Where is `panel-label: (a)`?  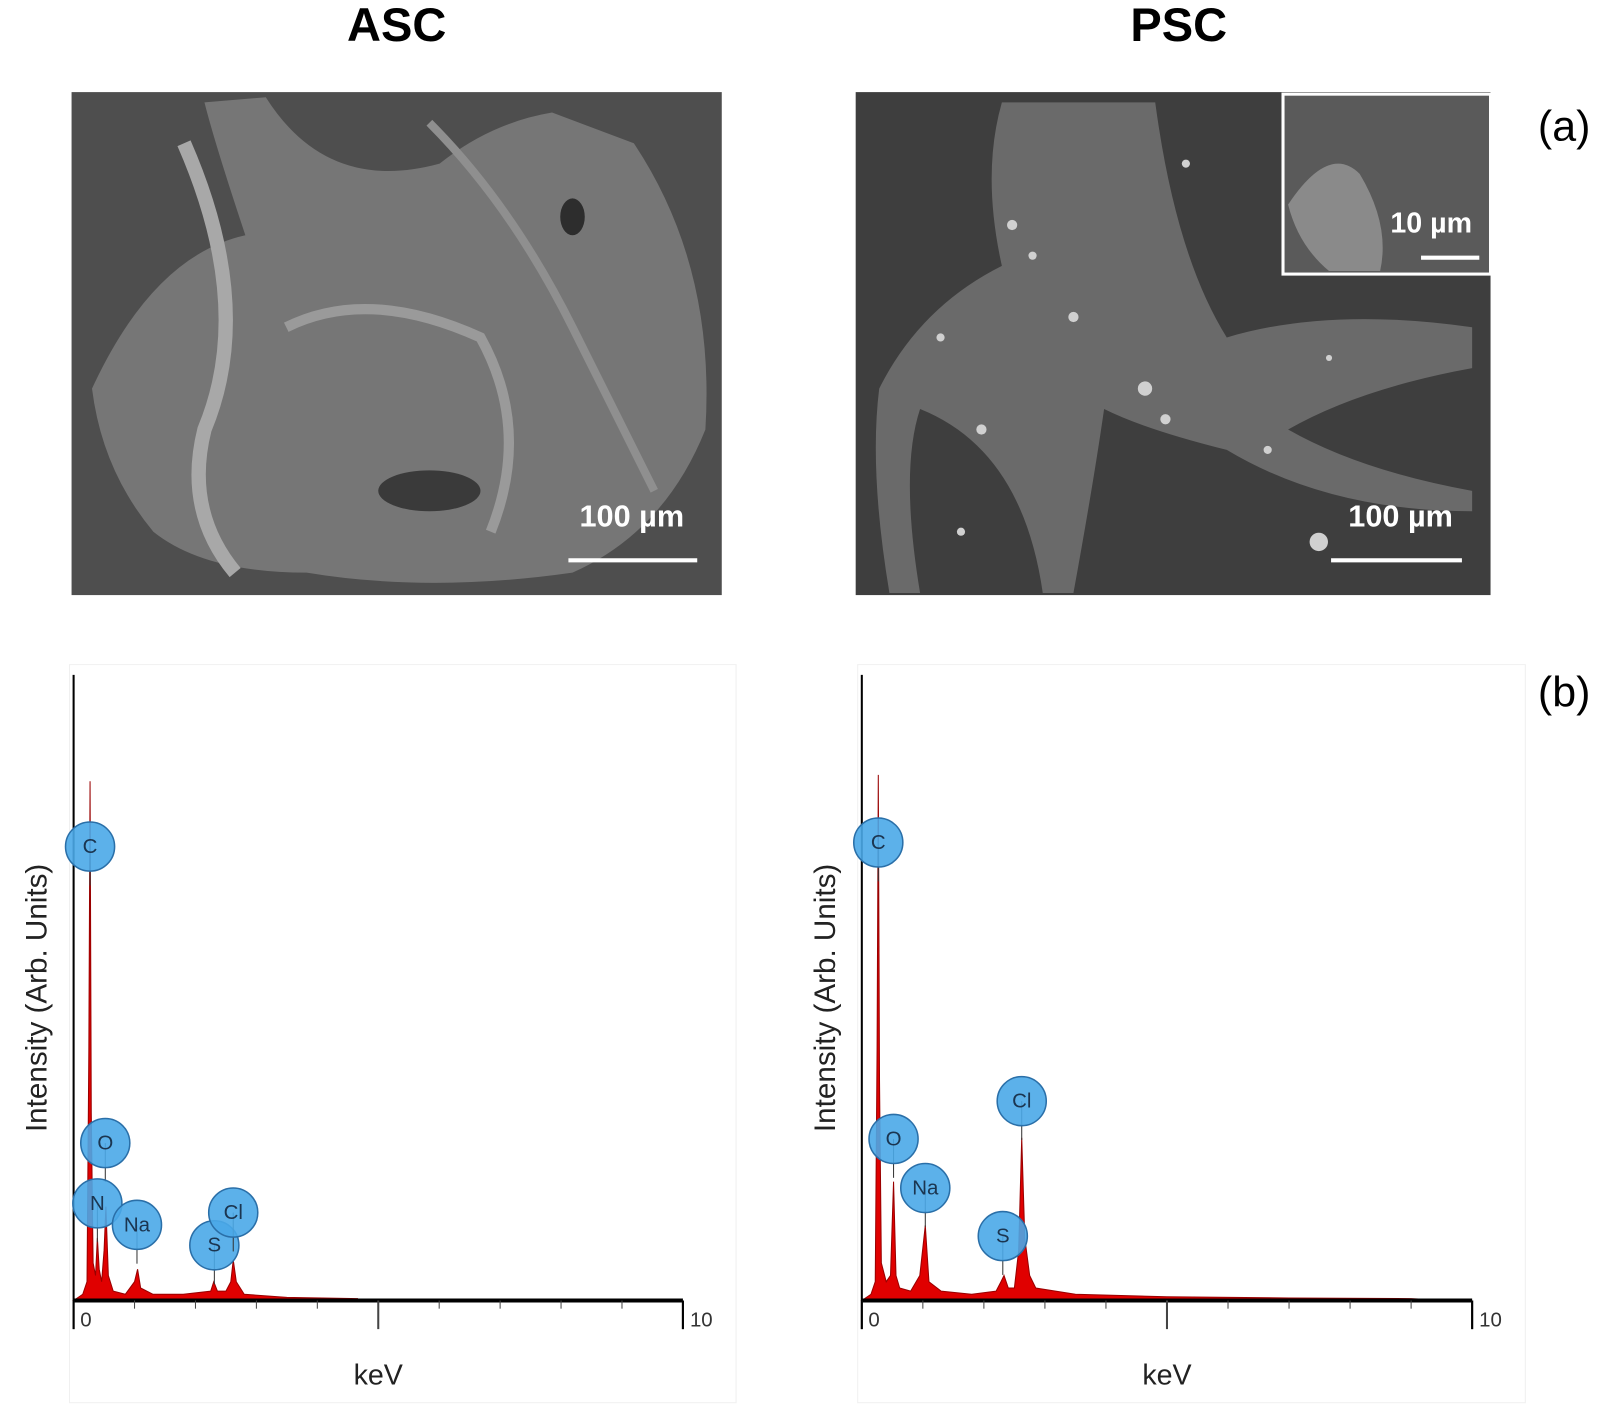
panel-label: (a) is located at coordinates (1564, 126).